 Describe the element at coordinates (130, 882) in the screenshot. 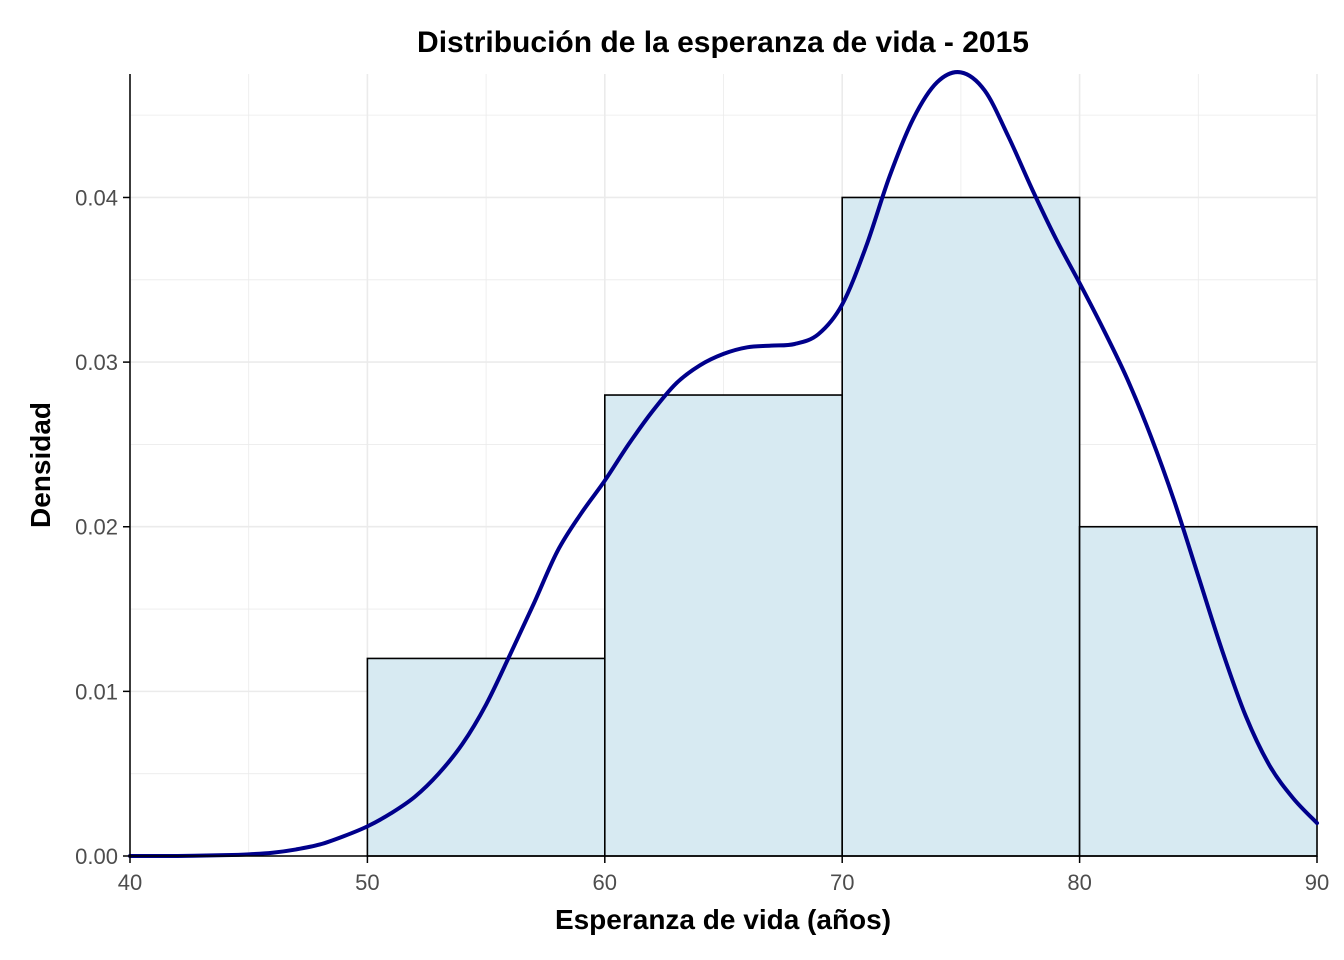

I see `x-tick-label: 40` at that location.